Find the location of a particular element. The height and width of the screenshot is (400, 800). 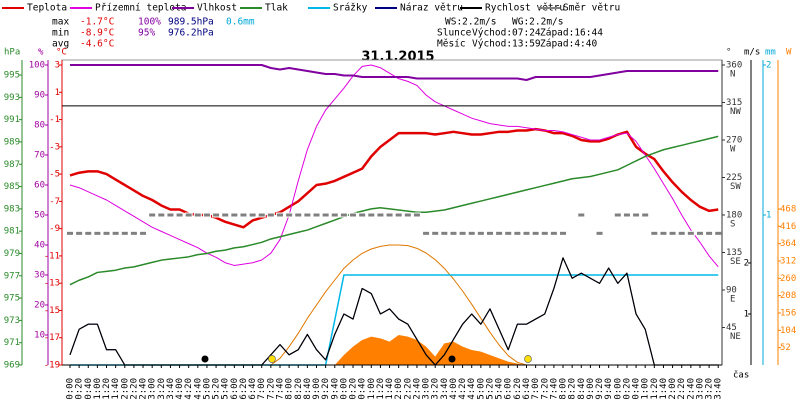

y-tick-label: 995 is located at coordinates (12, 76).